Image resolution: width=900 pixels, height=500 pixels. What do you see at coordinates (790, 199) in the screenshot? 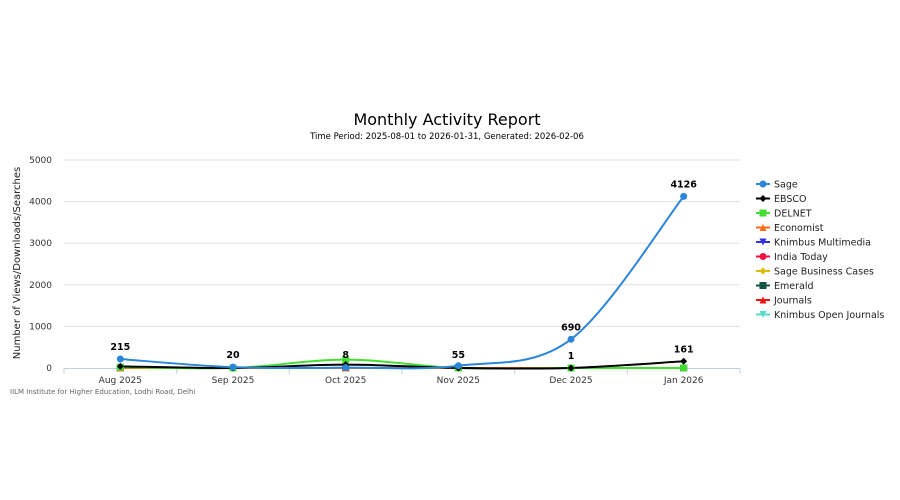
I see `legend-item-ebsco: EBSCO` at bounding box center [790, 199].